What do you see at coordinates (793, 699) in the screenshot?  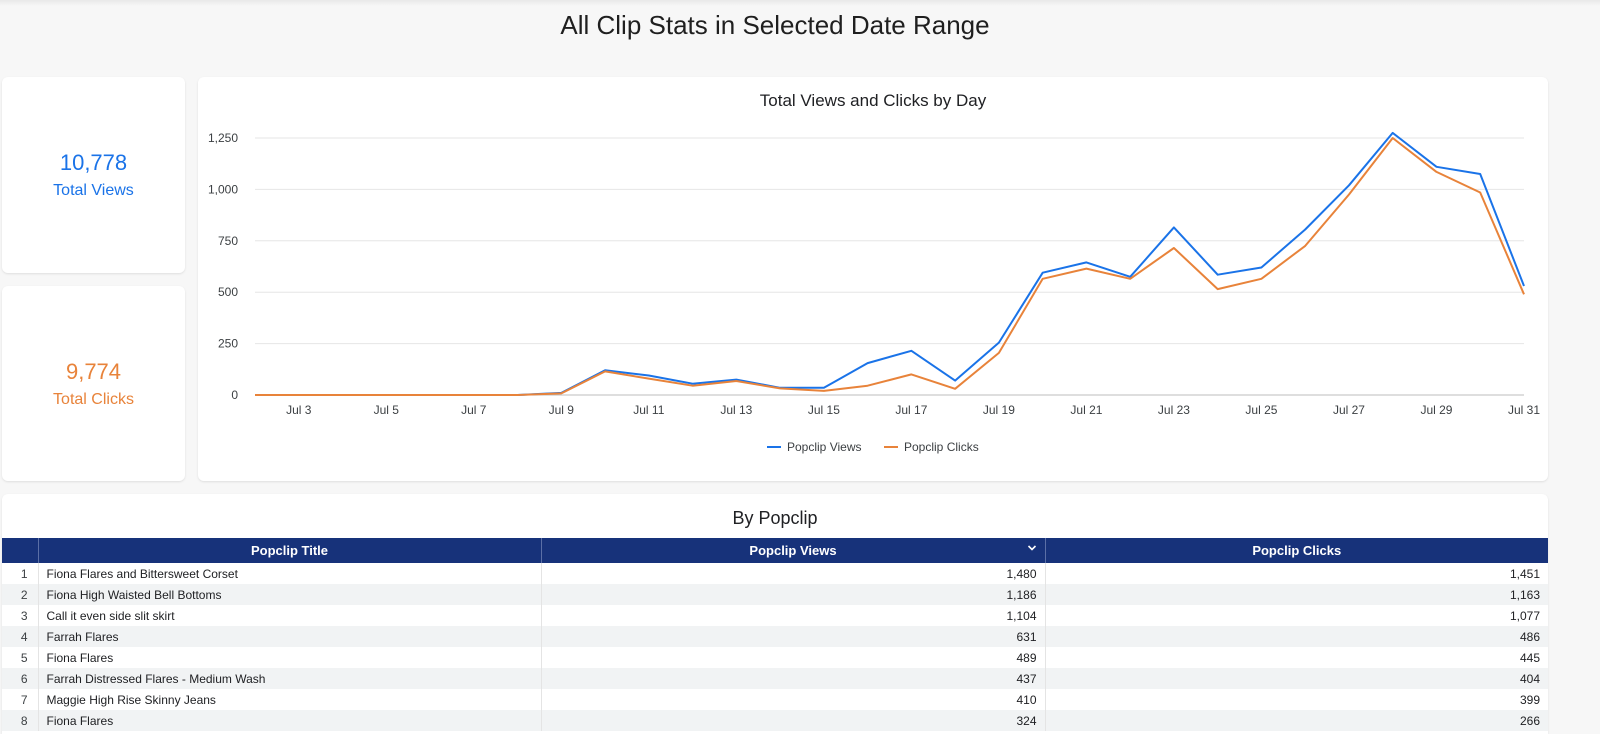 I see `row-popclip-views: 410` at bounding box center [793, 699].